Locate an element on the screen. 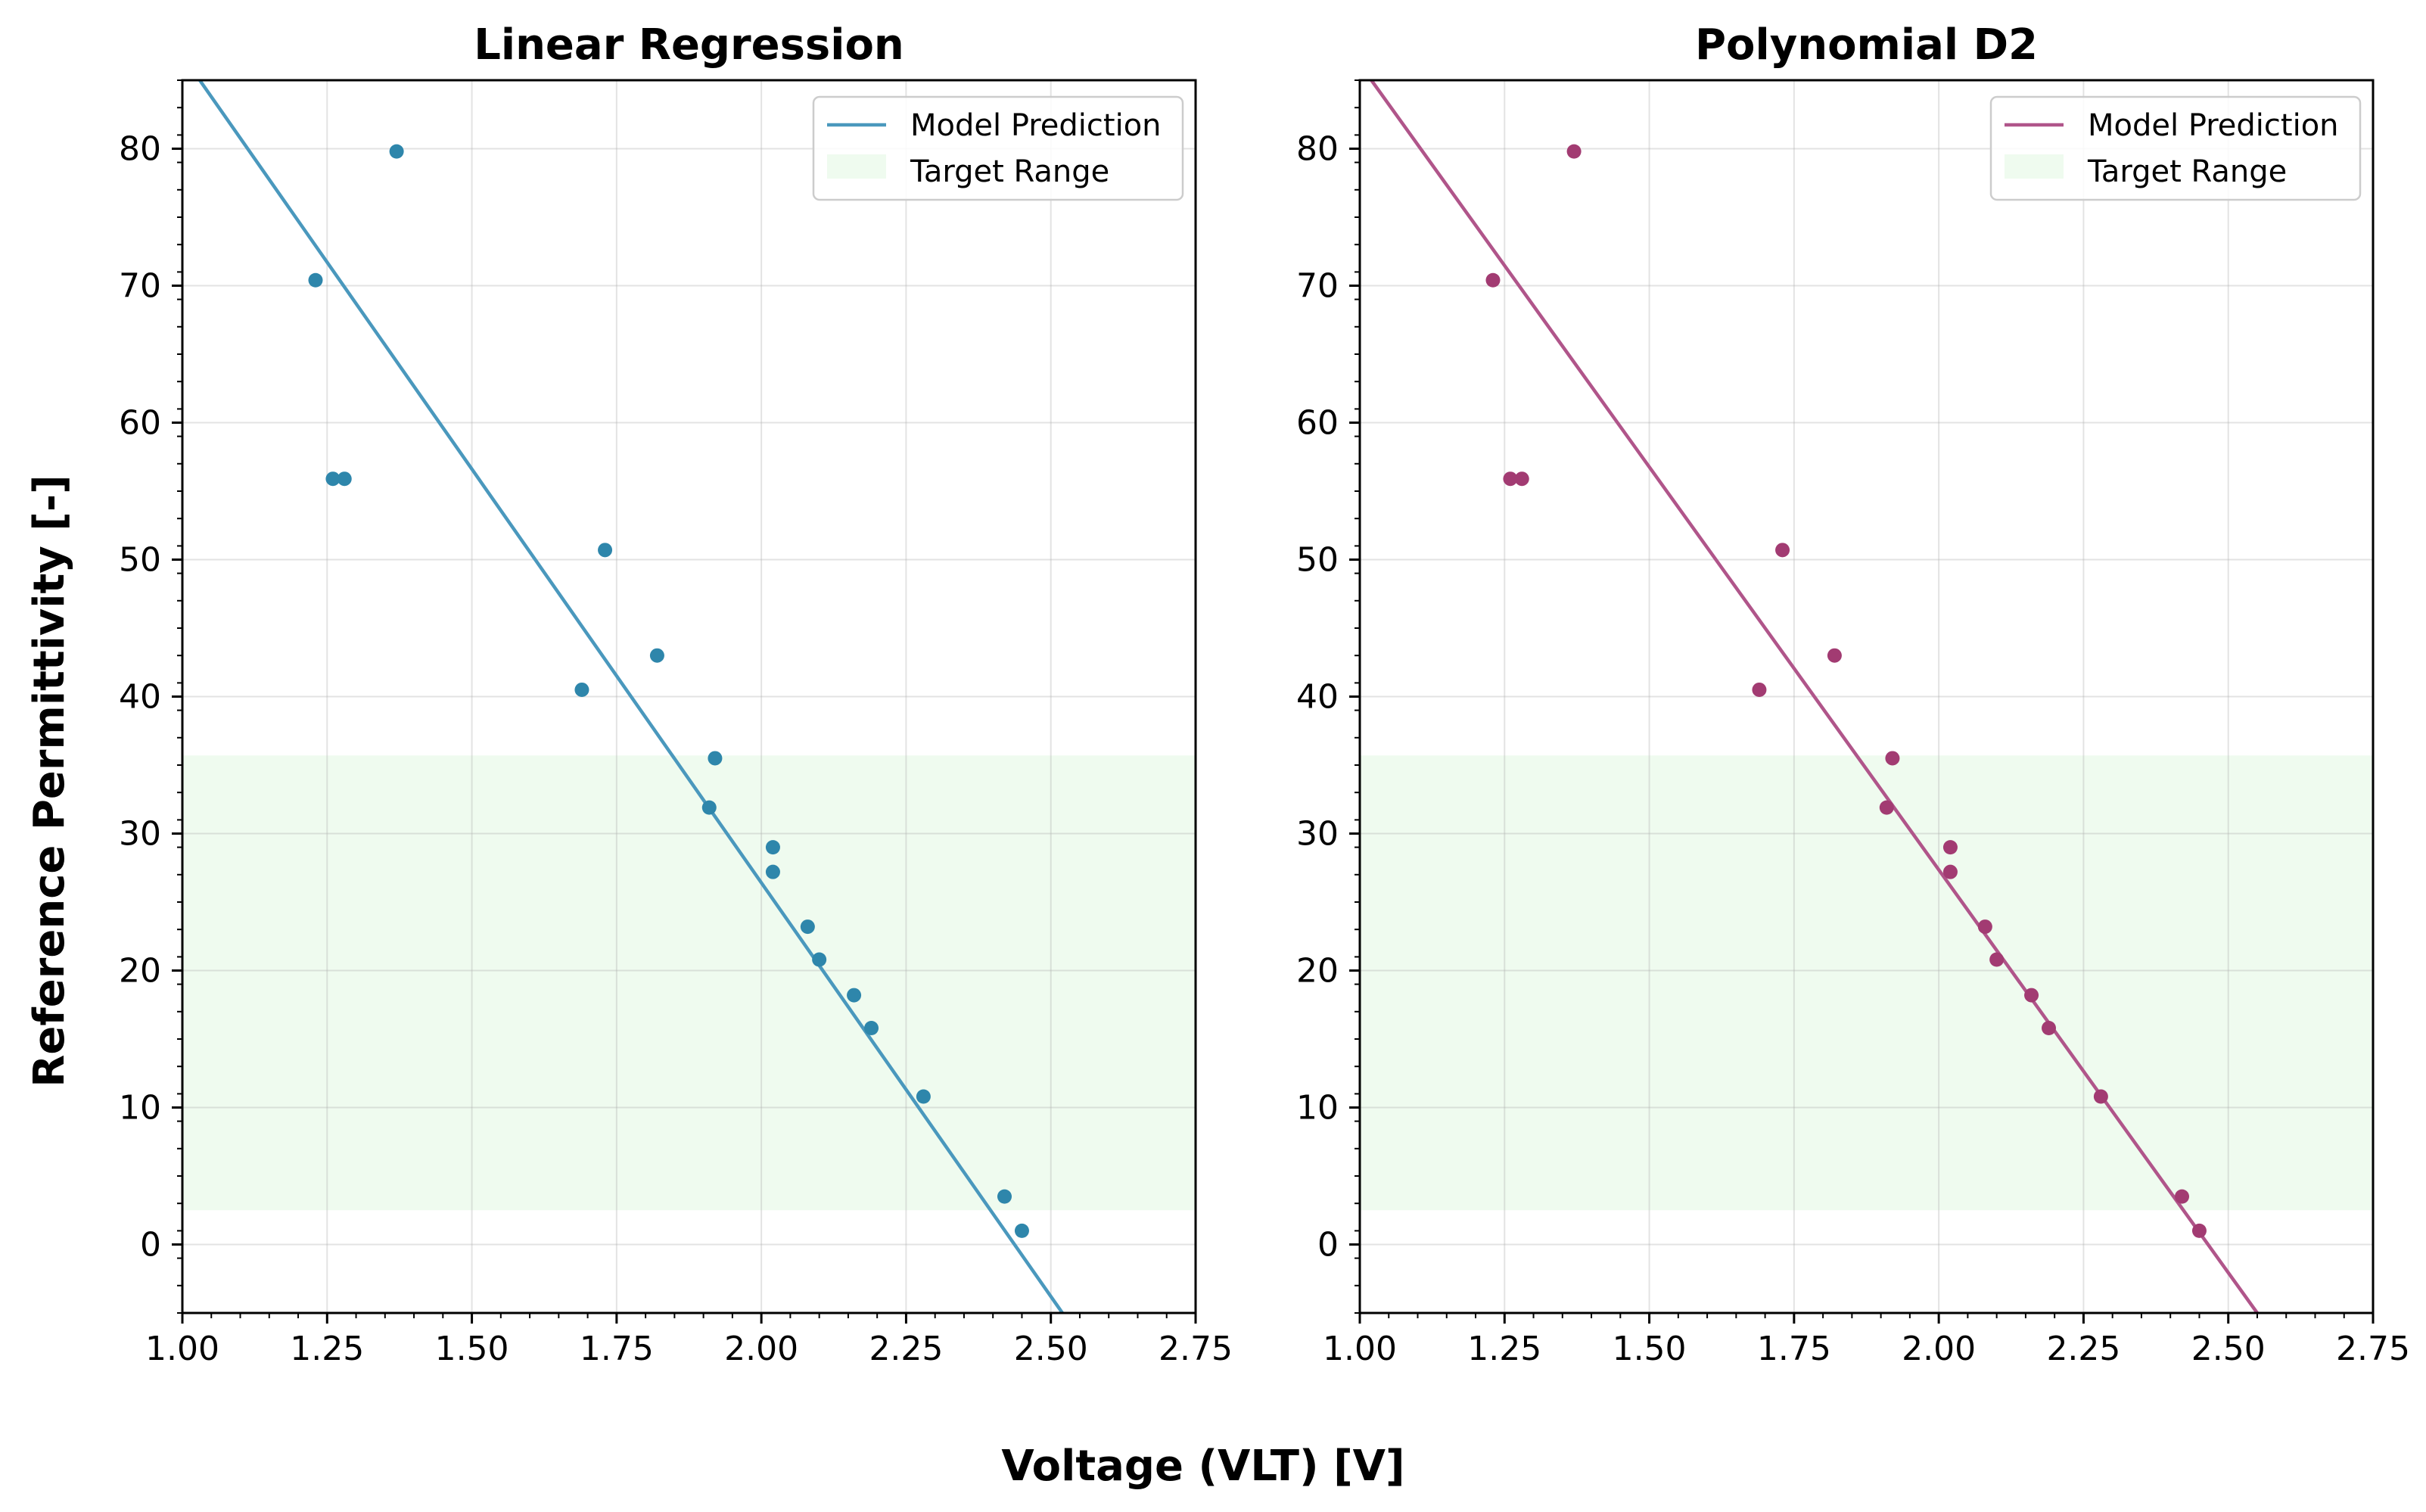 The height and width of the screenshot is (1512, 2426). y-axis-label: Reference Permittivity [-] is located at coordinates (49, 780).